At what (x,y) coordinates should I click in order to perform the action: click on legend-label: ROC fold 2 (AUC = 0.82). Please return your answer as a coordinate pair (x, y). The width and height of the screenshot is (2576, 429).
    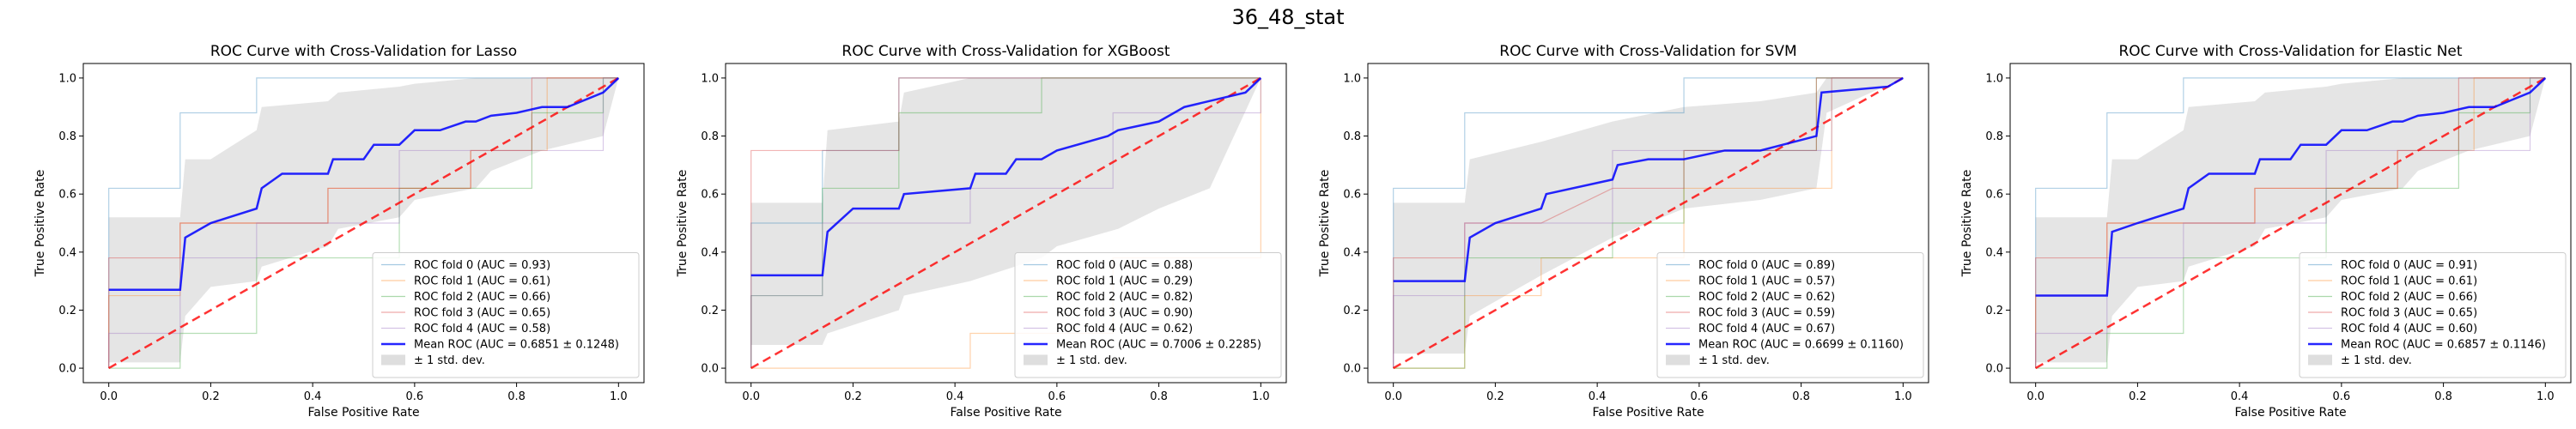
    Looking at the image, I should click on (1124, 297).